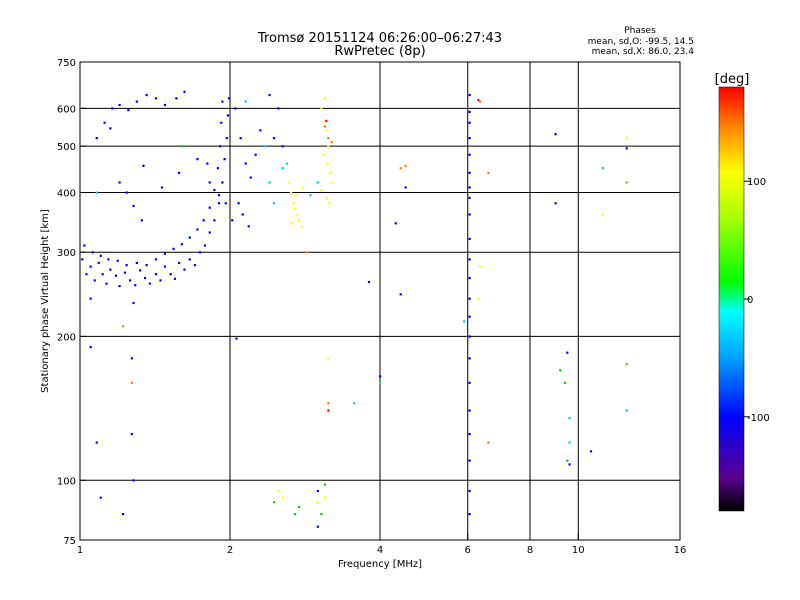  Describe the element at coordinates (756, 182) in the screenshot. I see `colorbar-tick-label: 100` at that location.